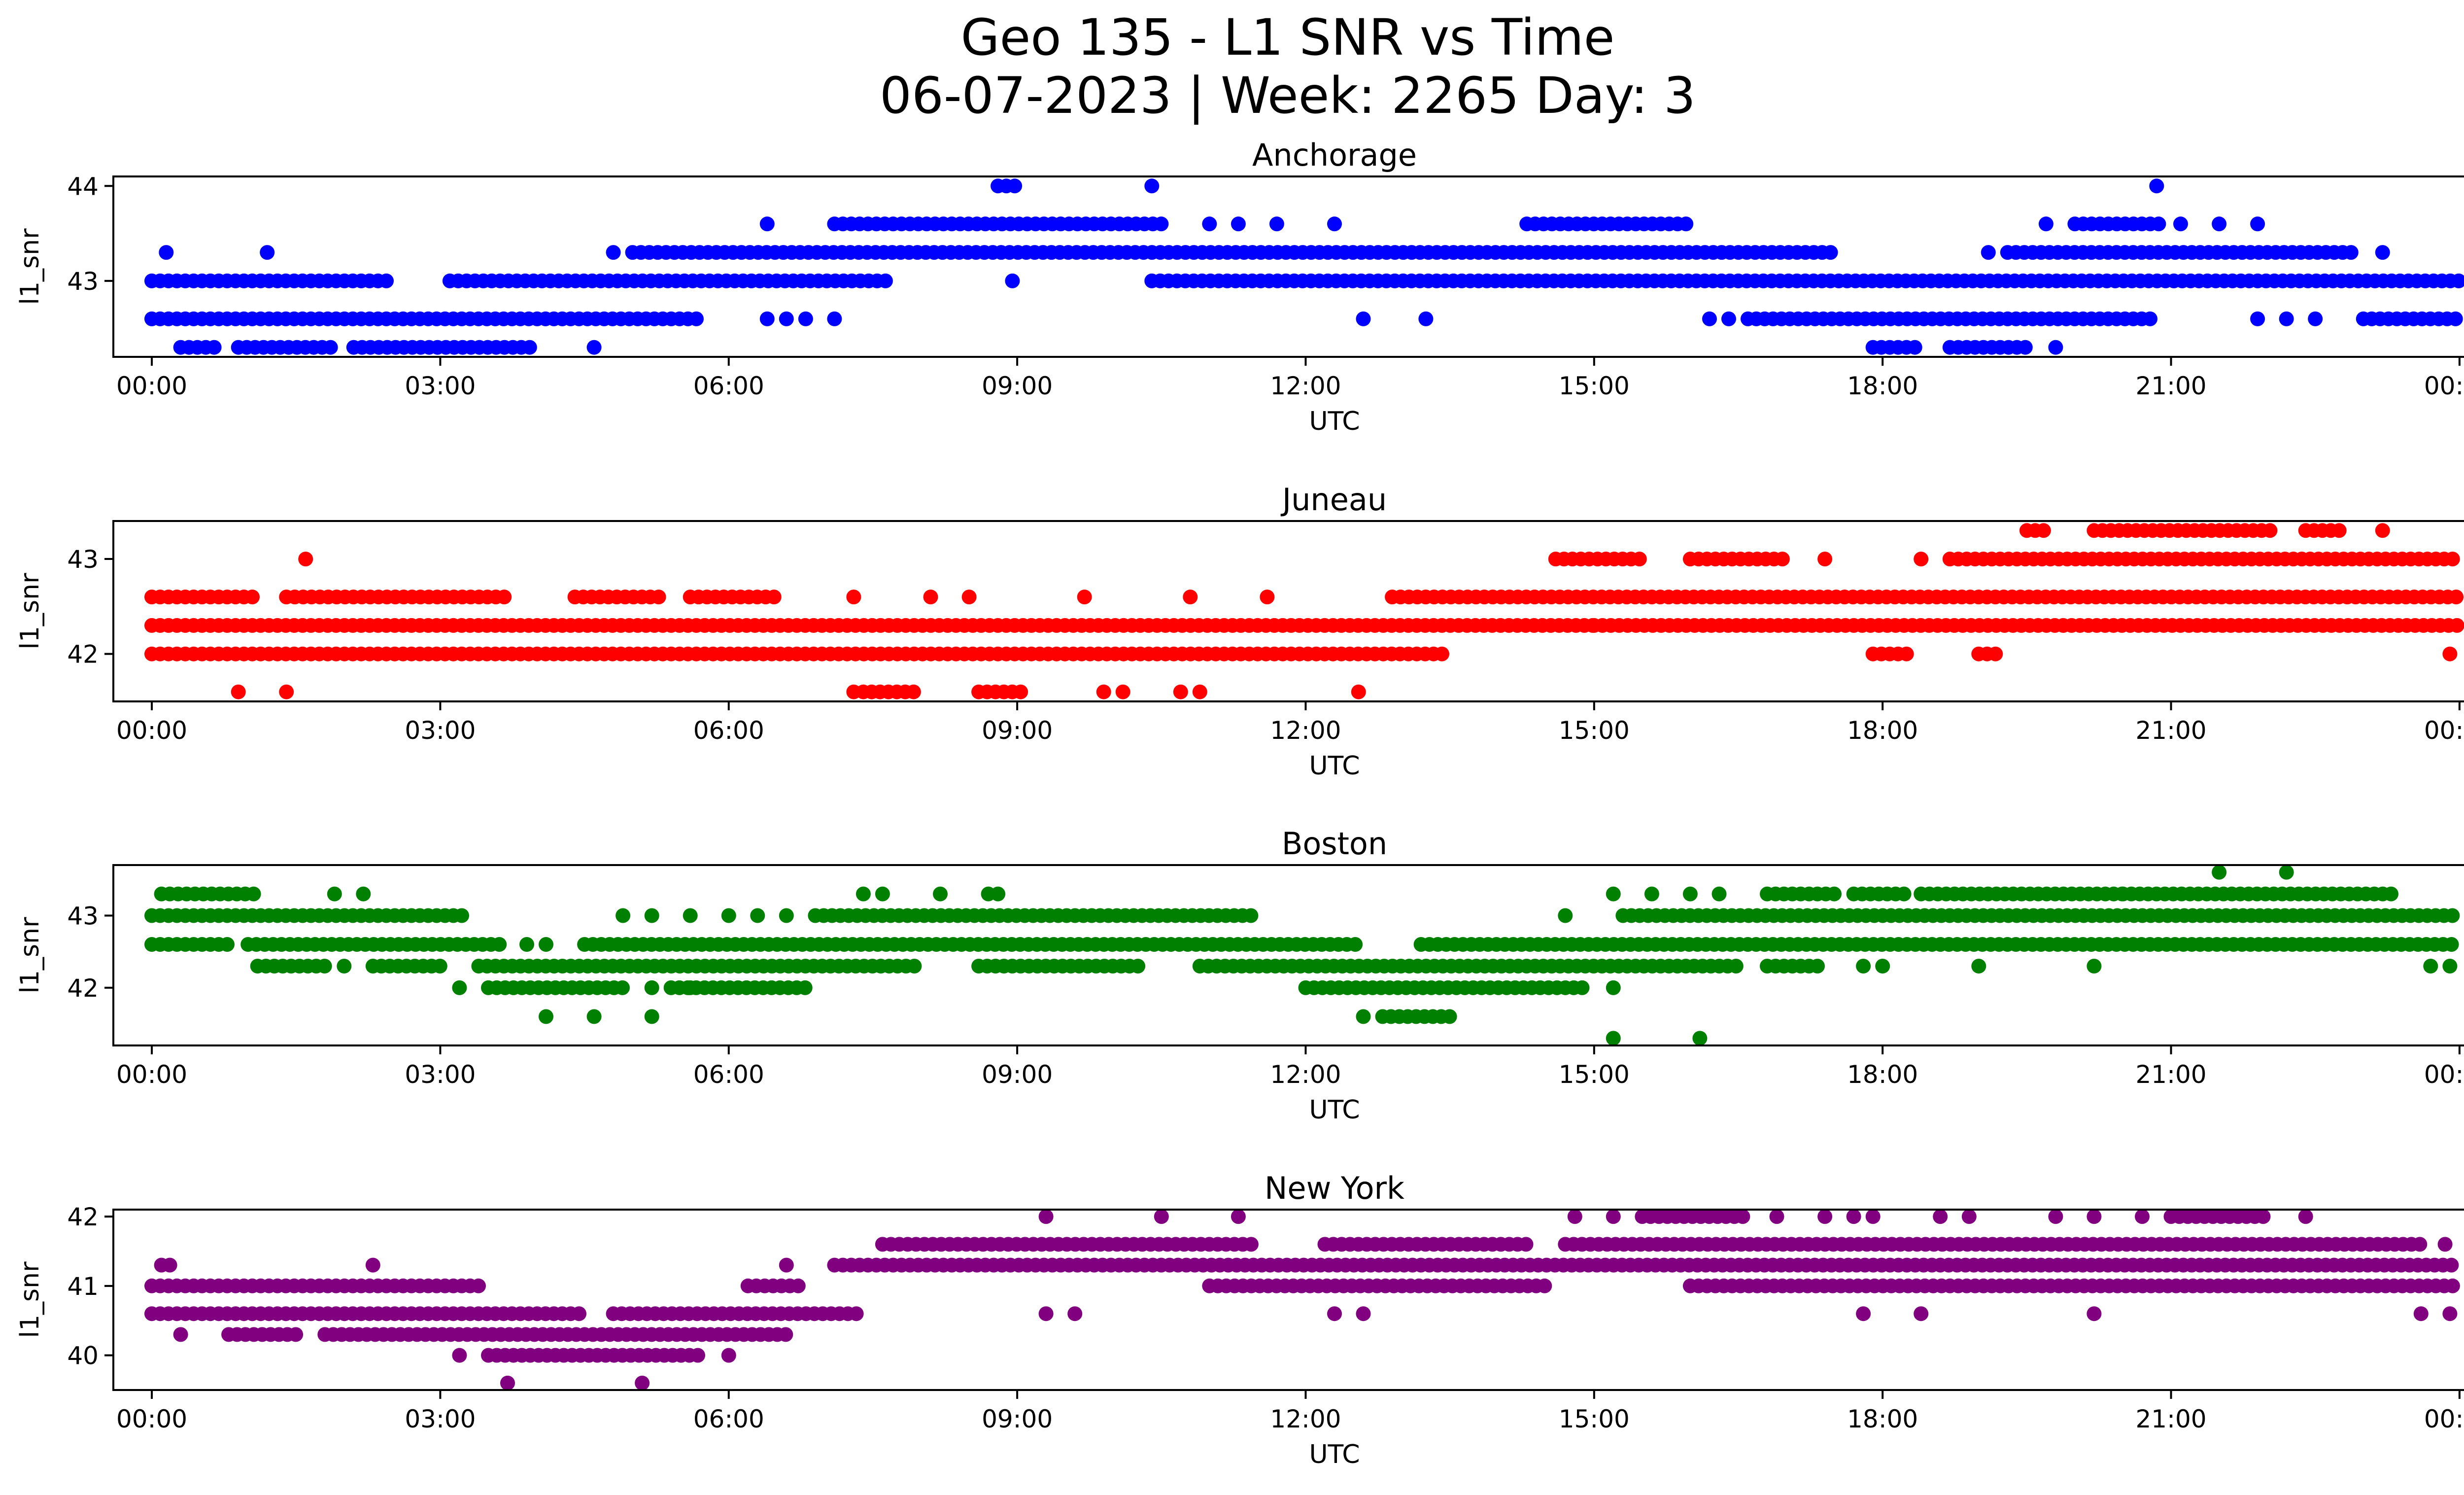  What do you see at coordinates (83, 1286) in the screenshot?
I see `y-tick-label: 41` at bounding box center [83, 1286].